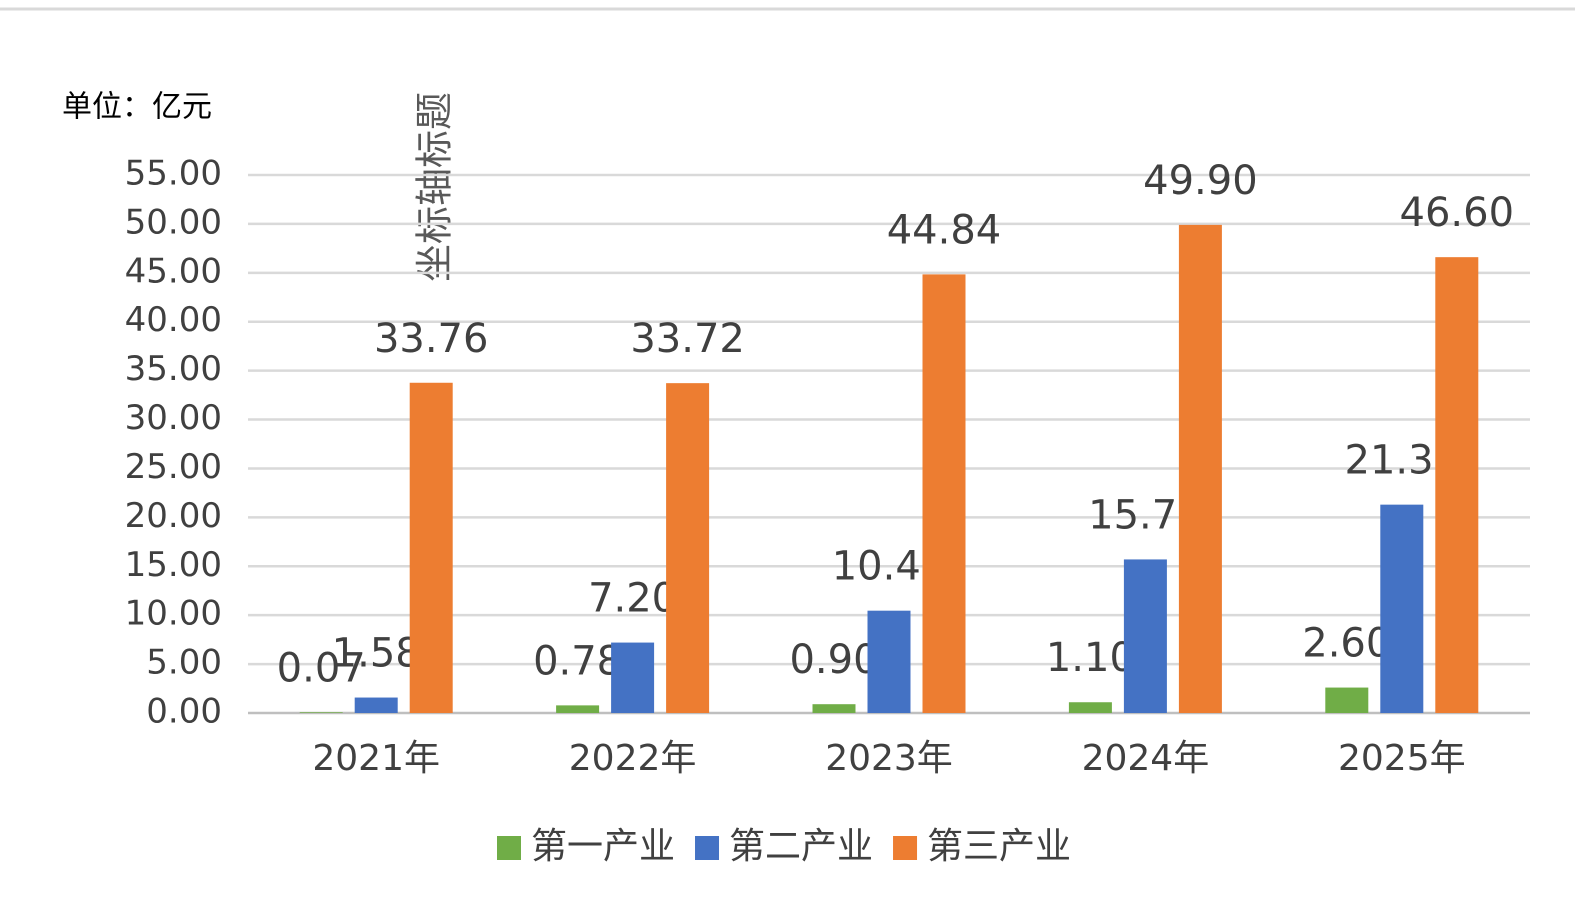 The width and height of the screenshot is (1575, 903). Describe the element at coordinates (184, 712) in the screenshot. I see `y-tick-label: 0.00` at that location.